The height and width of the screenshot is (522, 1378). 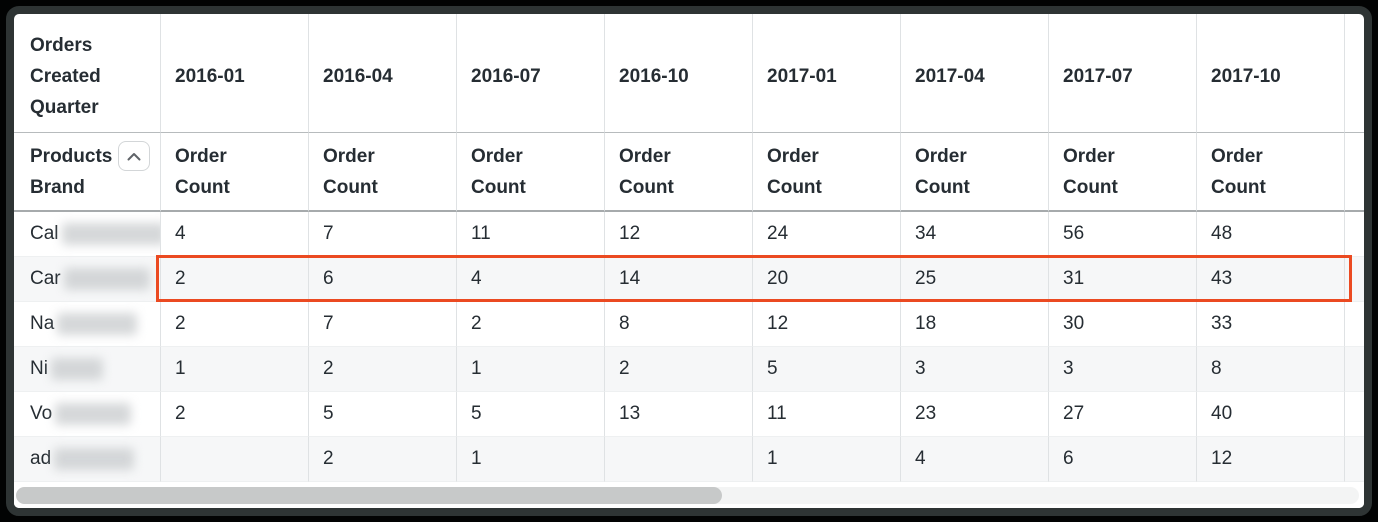 What do you see at coordinates (71, 171) in the screenshot?
I see `row-dimension-label: Products Brand` at bounding box center [71, 171].